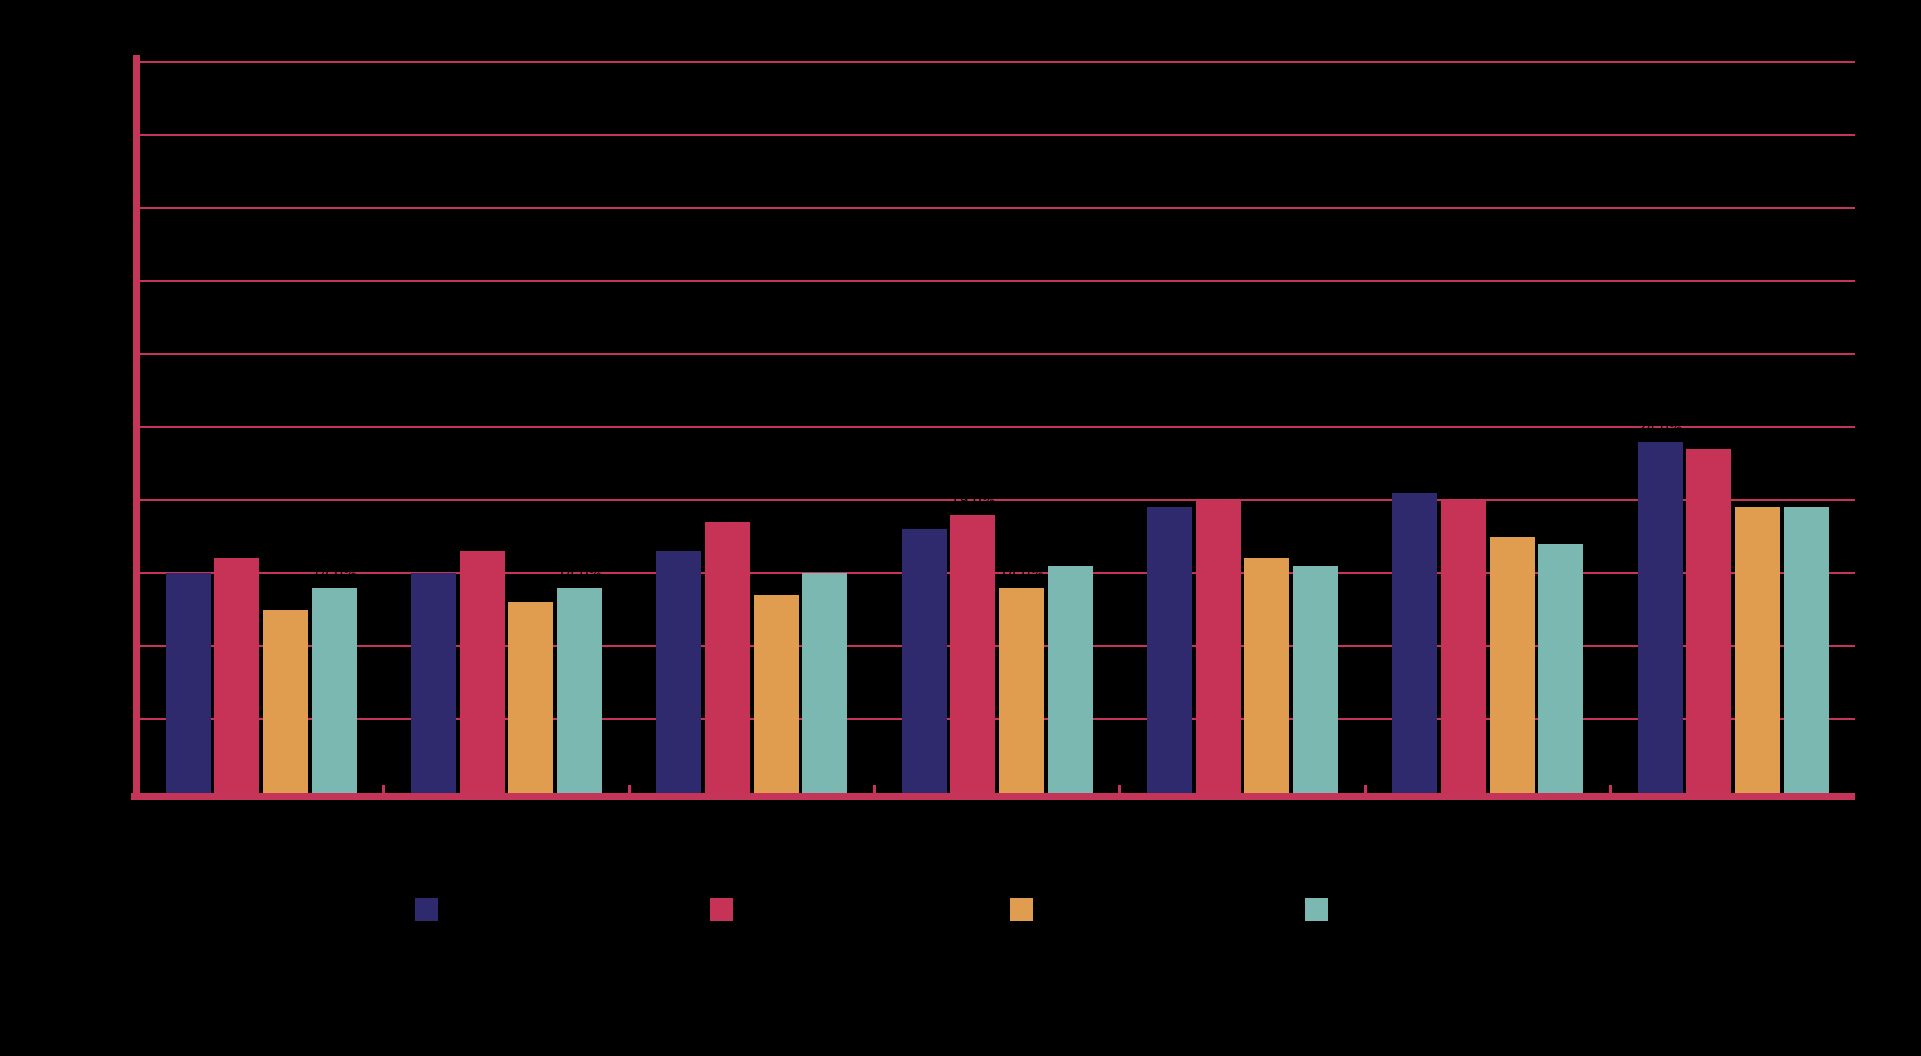  I want to click on bar-group3-series1, so click(679, 672).